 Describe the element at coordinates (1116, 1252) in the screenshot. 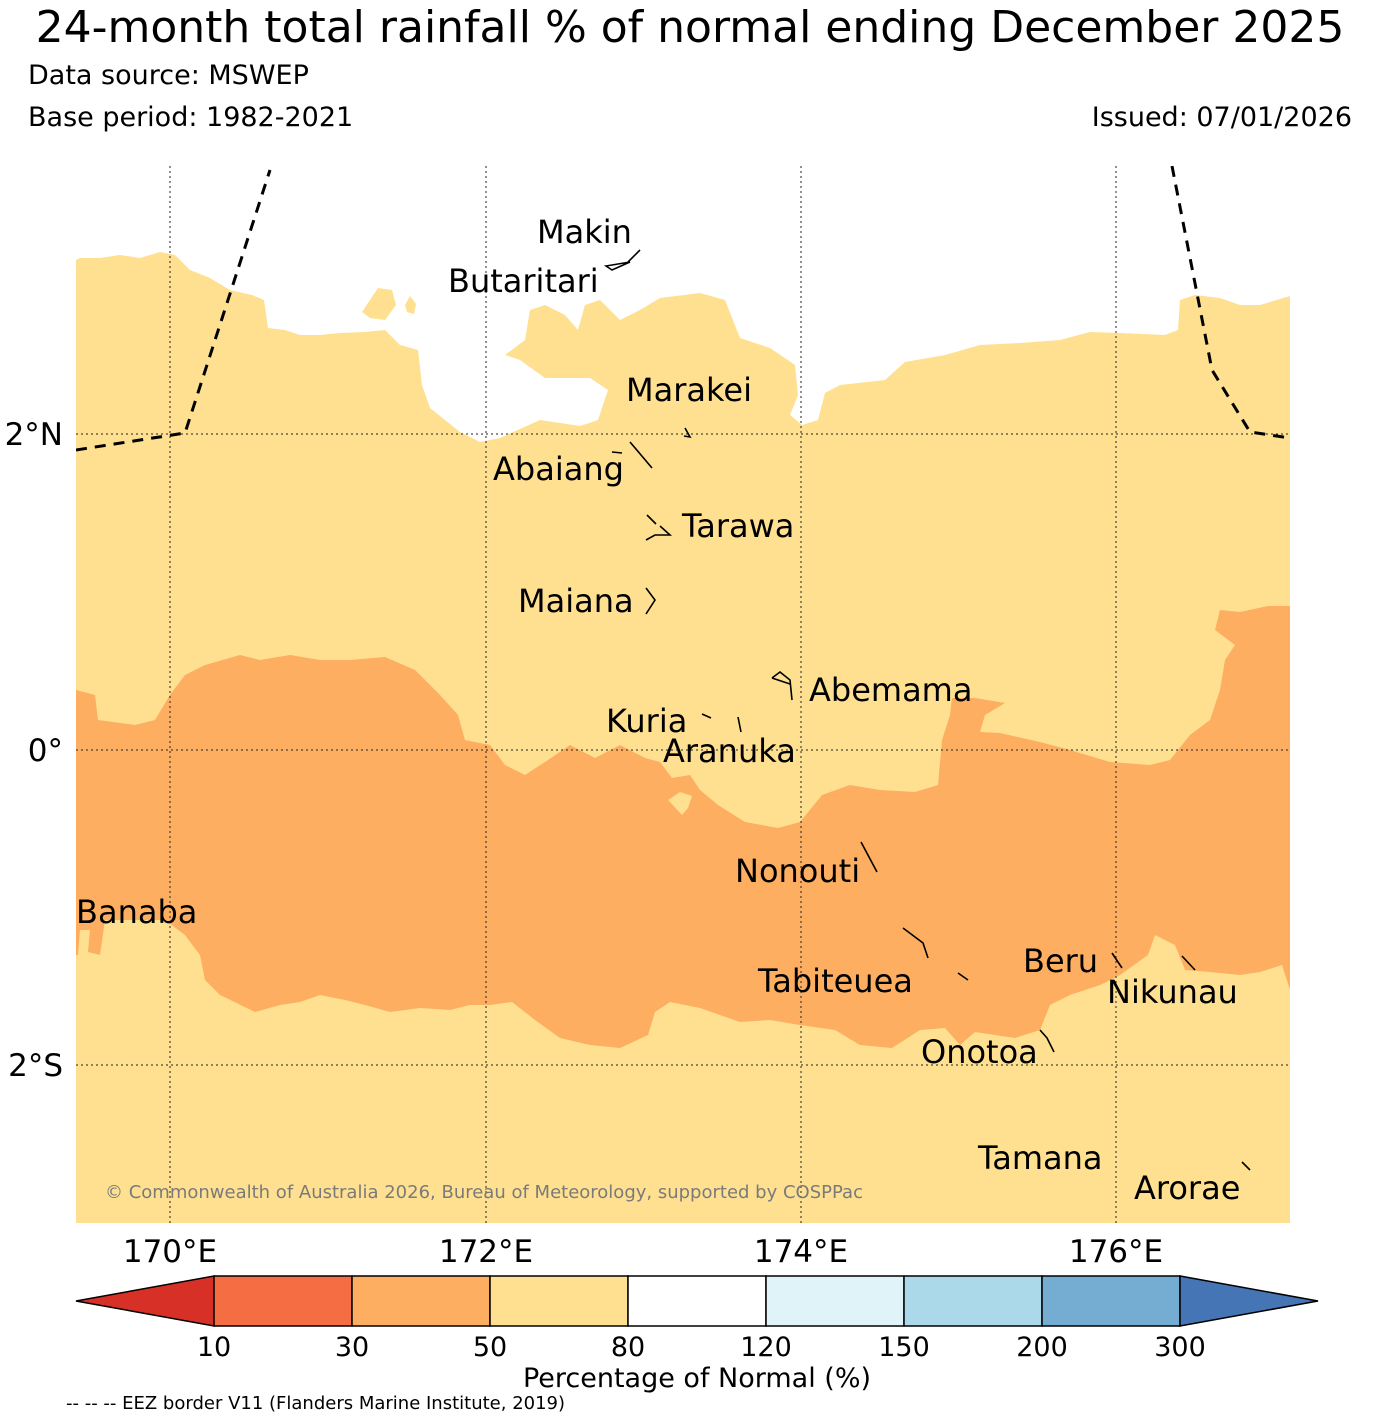

I see `lon-tick: 176°E` at that location.